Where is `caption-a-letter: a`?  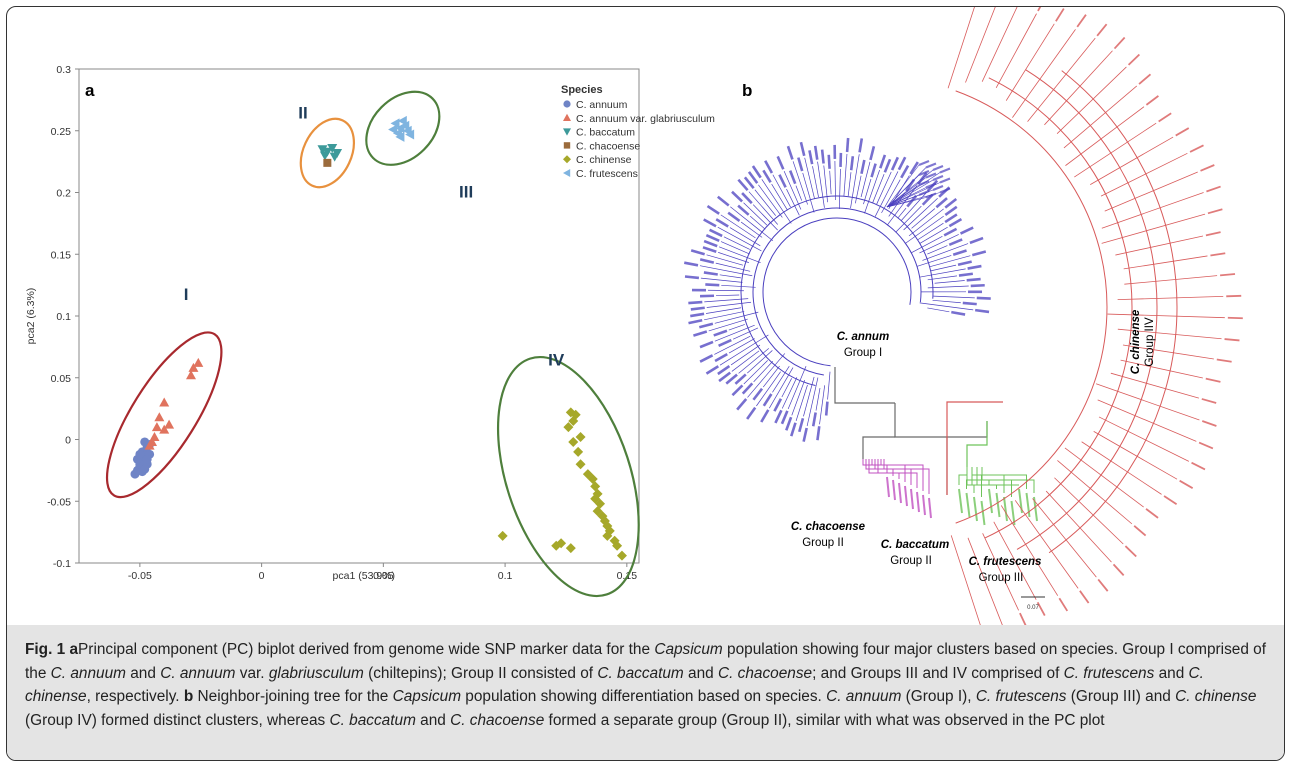
caption-a-letter: a is located at coordinates (74, 649).